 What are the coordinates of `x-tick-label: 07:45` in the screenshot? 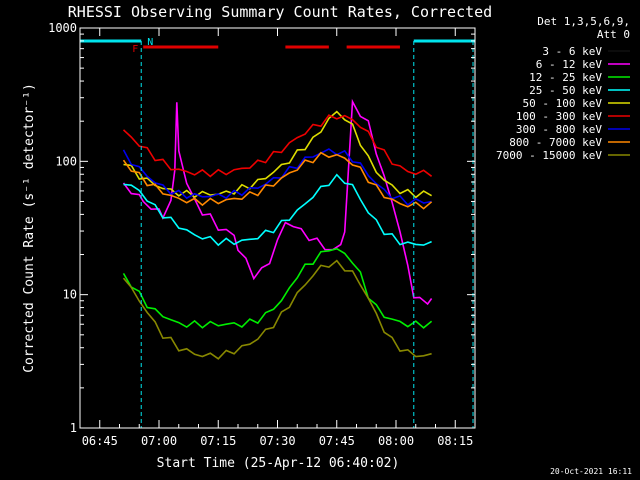 It's located at (337, 441).